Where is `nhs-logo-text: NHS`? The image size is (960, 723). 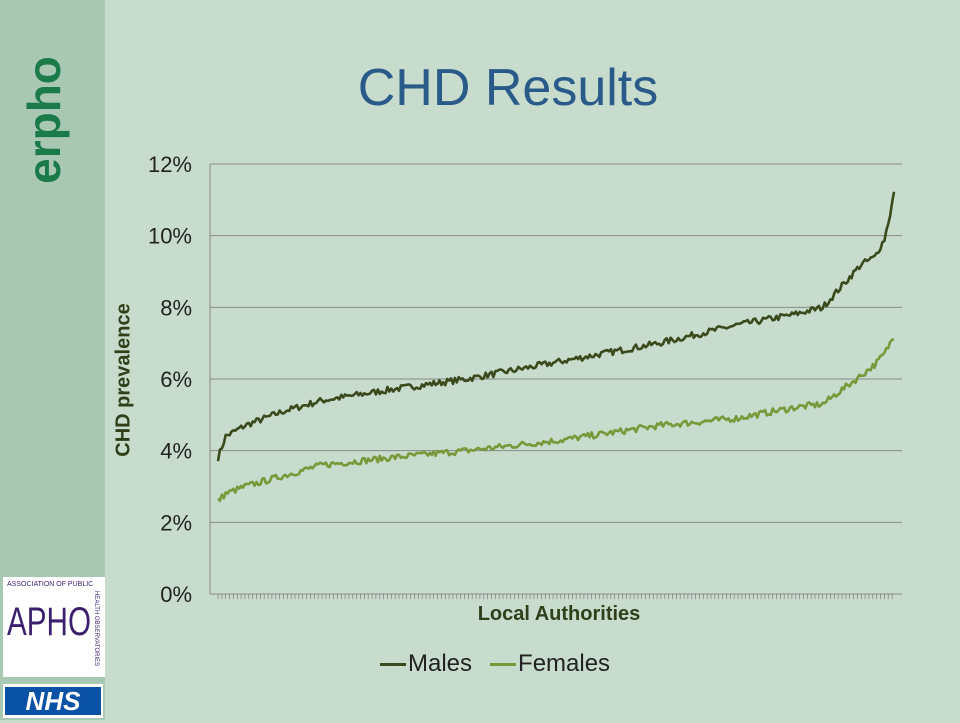
nhs-logo-text: NHS is located at coordinates (54, 701).